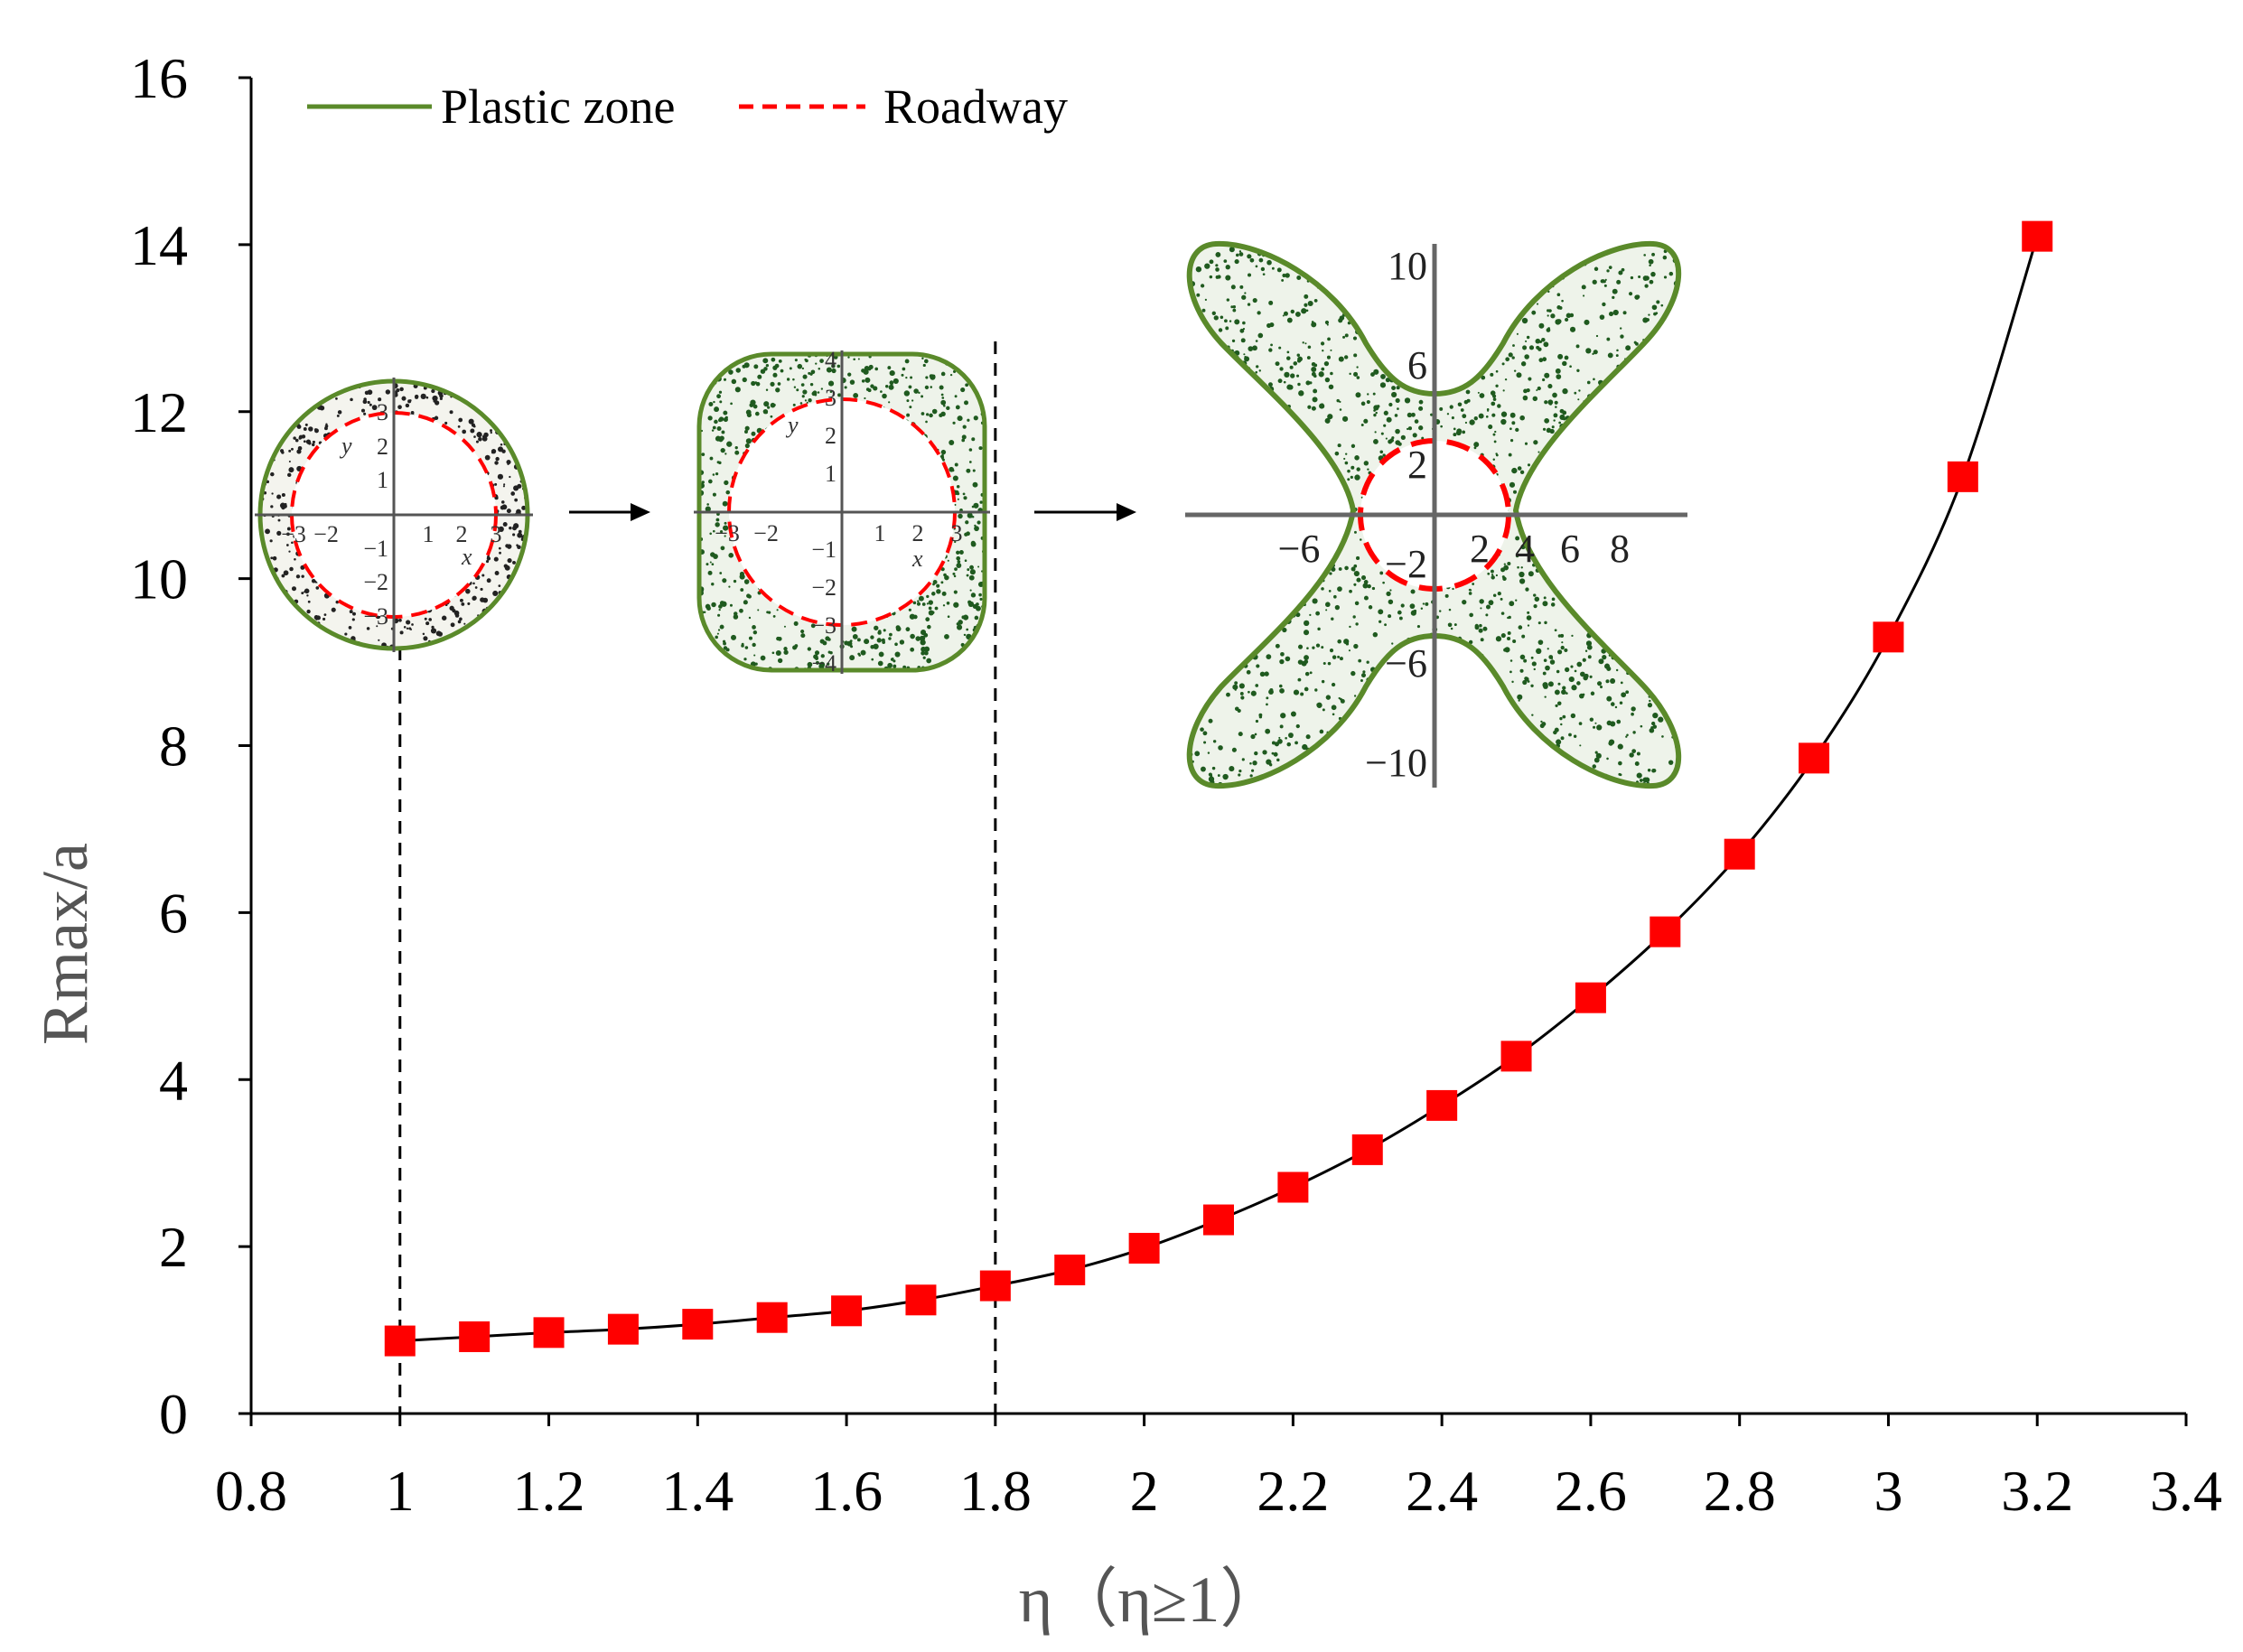  What do you see at coordinates (1293, 1491) in the screenshot?
I see `x-tick-label: 2.2` at bounding box center [1293, 1491].